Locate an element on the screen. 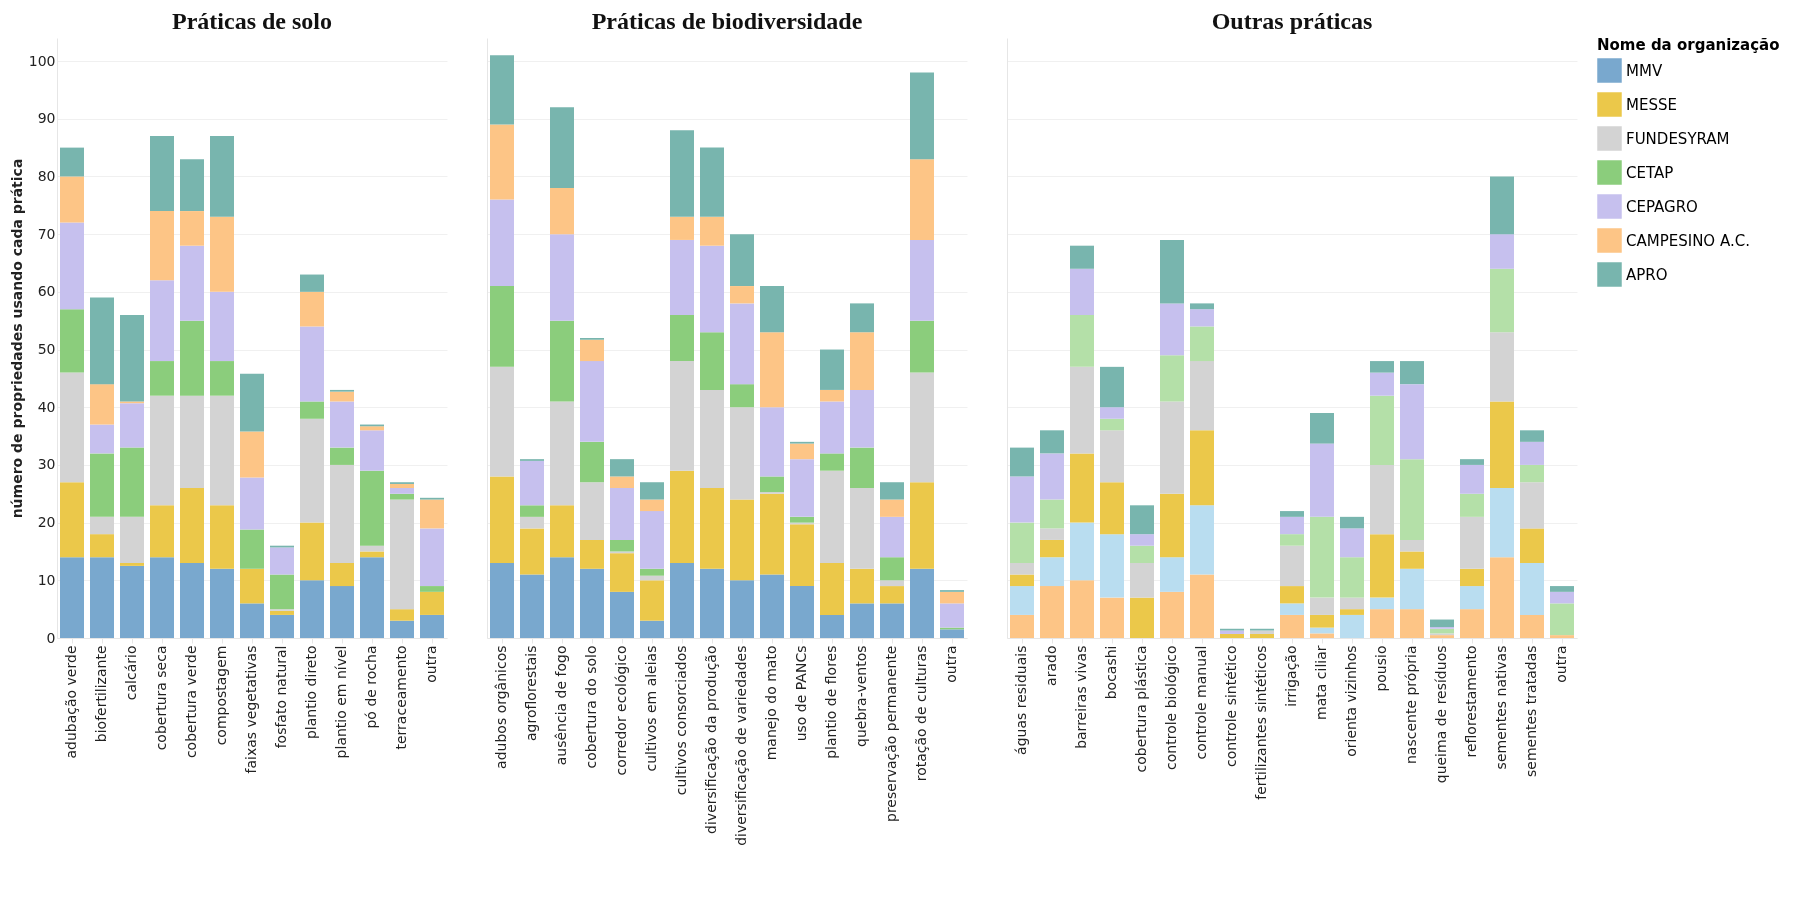  legend-label: APRO is located at coordinates (1647, 274).